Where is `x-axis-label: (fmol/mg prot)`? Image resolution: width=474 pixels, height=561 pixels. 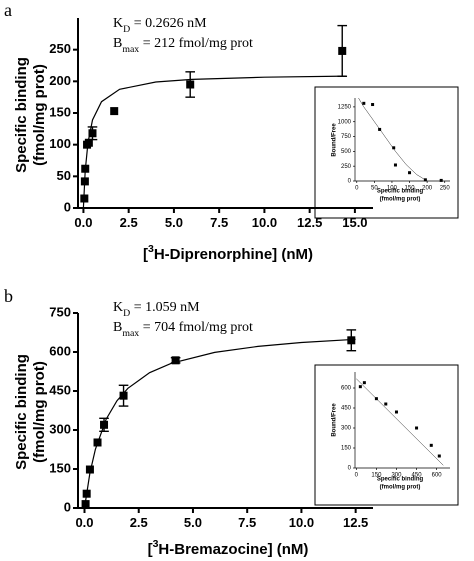 x-axis-label: (fmol/mg prot) is located at coordinates (400, 488).